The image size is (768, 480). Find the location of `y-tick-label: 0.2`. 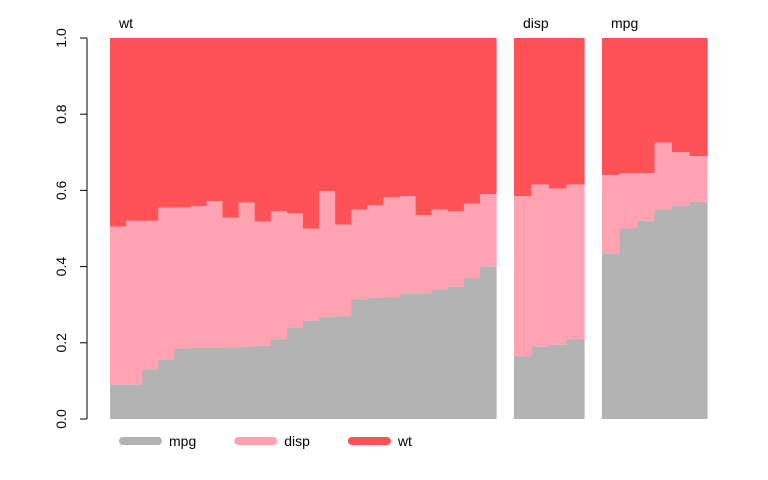

y-tick-label: 0.2 is located at coordinates (61, 343).